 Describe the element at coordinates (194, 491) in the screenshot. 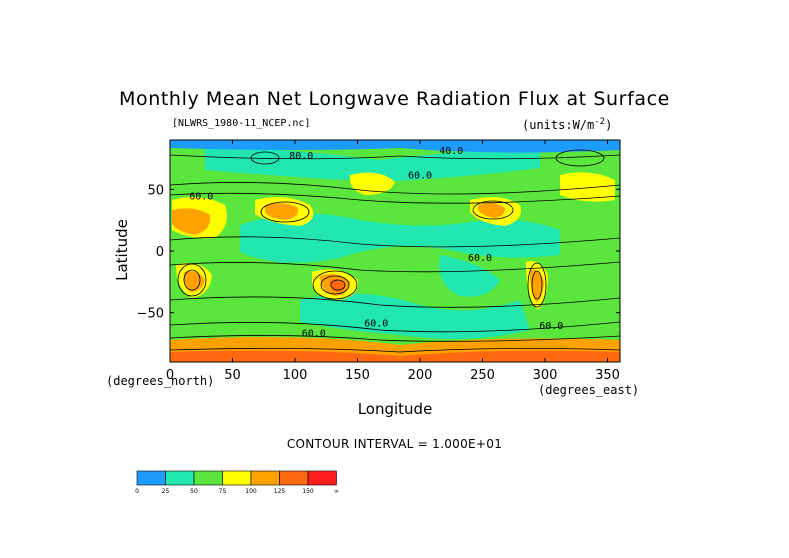

I see `colorbar-label: 50` at that location.